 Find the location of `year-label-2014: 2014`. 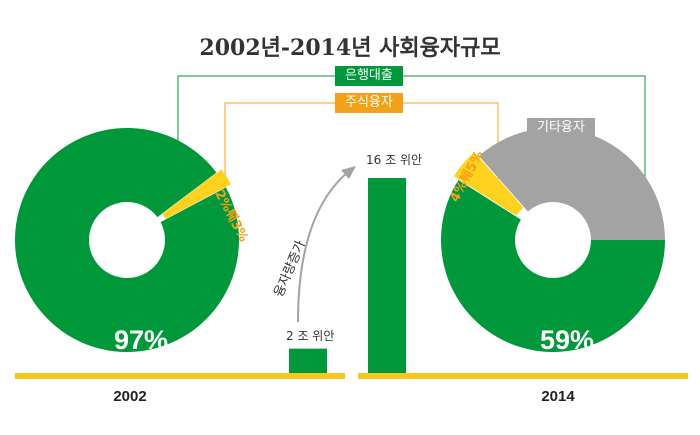

year-label-2014: 2014 is located at coordinates (558, 396).